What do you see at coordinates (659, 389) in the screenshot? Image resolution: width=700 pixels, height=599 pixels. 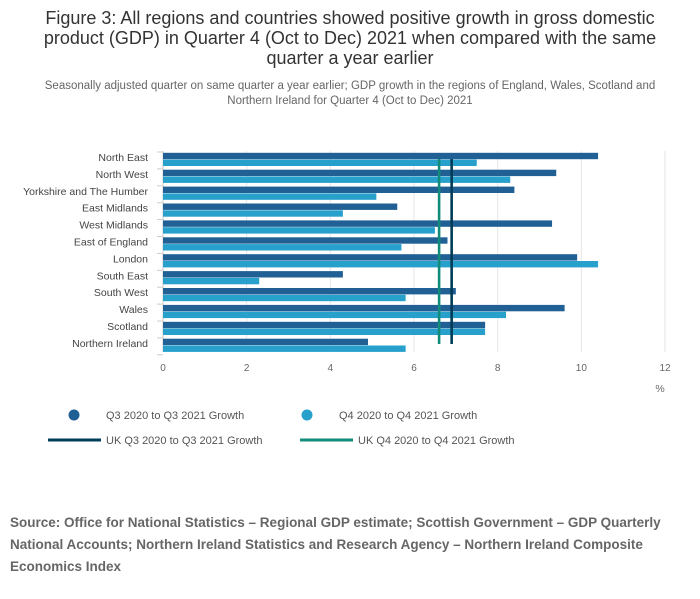 I see `x-axis-label: %` at bounding box center [659, 389].